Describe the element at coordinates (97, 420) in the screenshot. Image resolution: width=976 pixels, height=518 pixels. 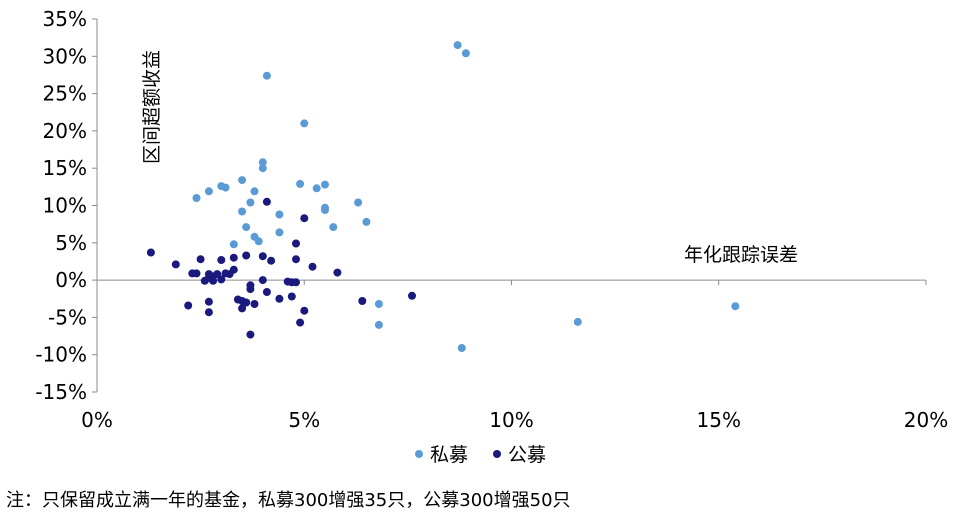
I see `x-tick-label: 0%` at that location.